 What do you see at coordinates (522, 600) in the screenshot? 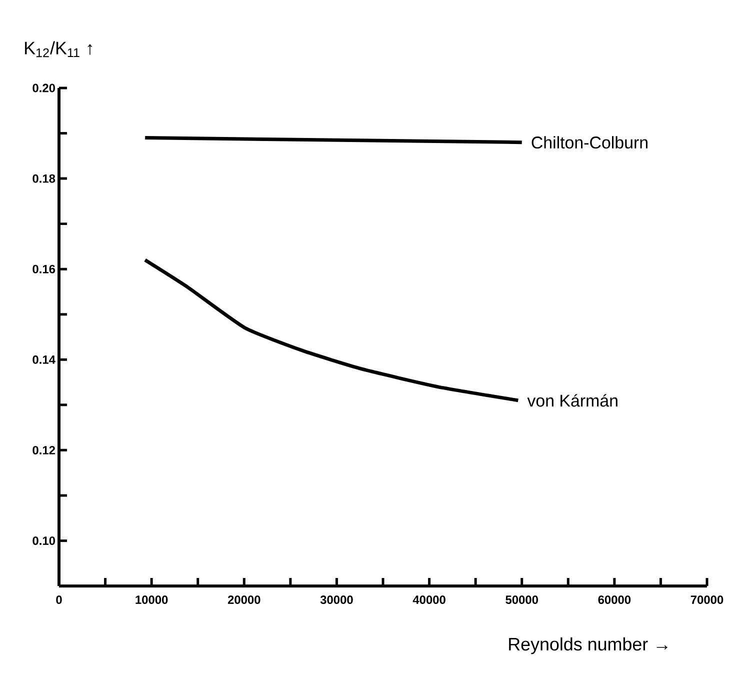
I see `x-tick-label: 50000` at bounding box center [522, 600].